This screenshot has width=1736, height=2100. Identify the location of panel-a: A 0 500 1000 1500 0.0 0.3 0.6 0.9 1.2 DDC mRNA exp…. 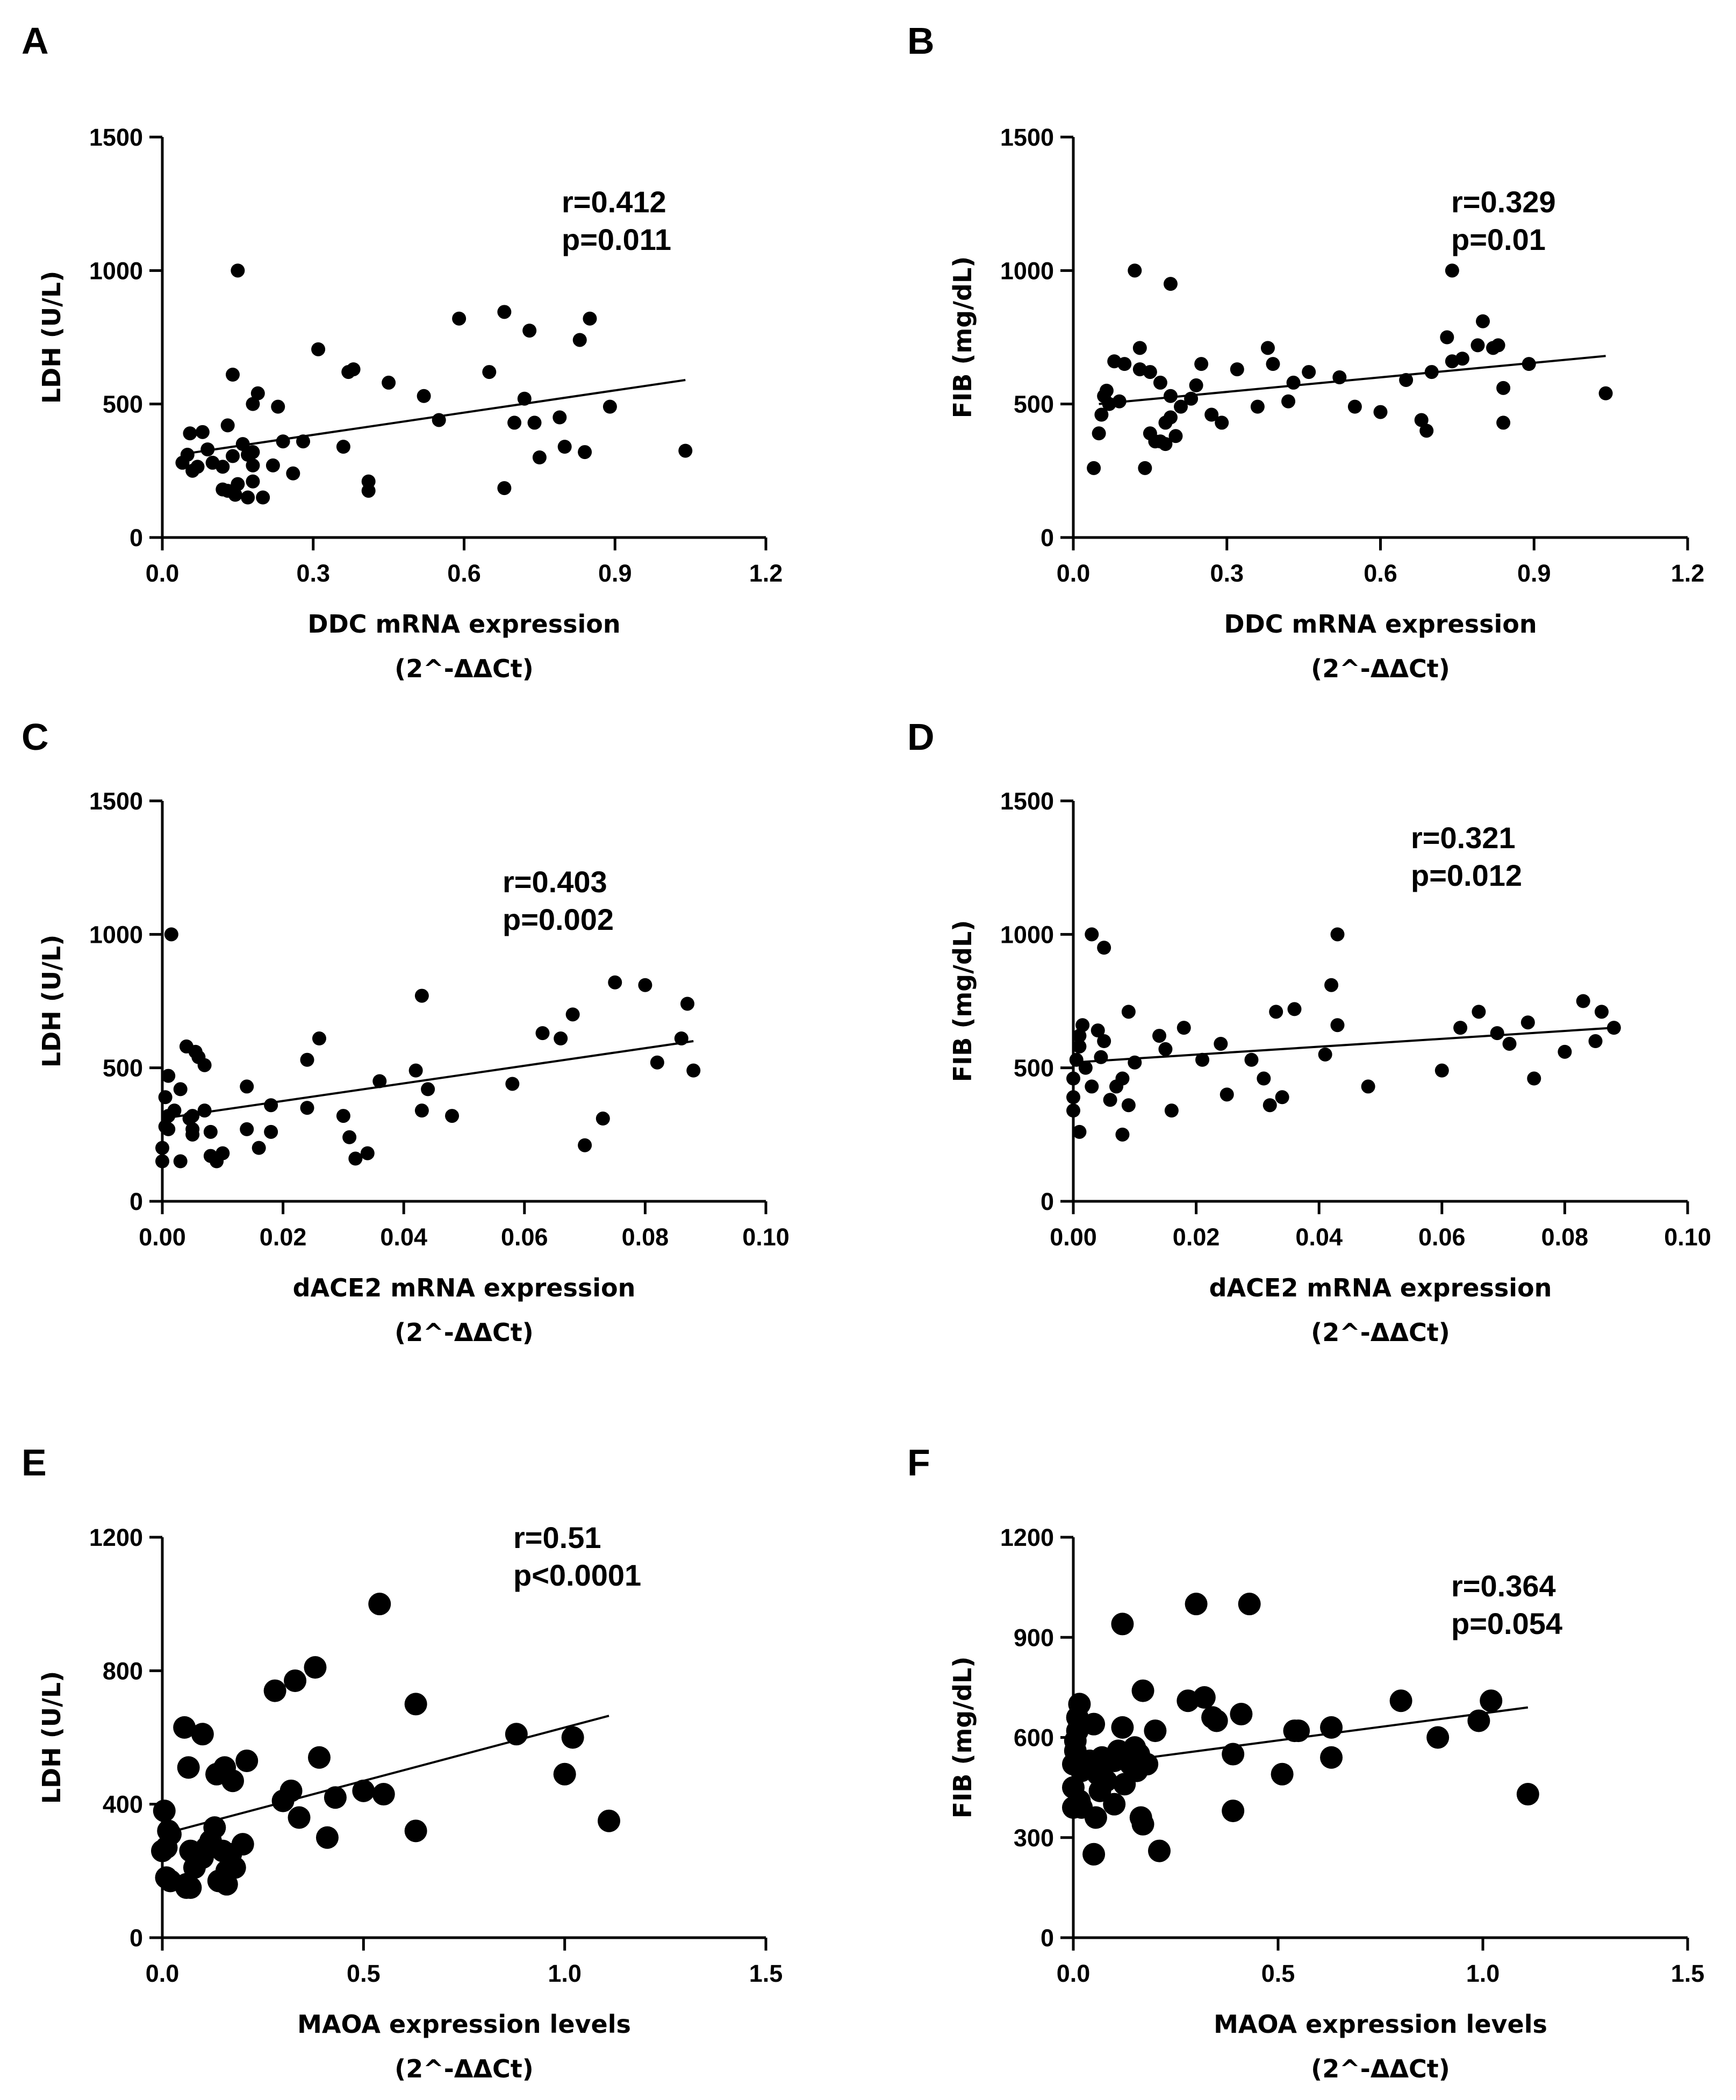
(402, 351).